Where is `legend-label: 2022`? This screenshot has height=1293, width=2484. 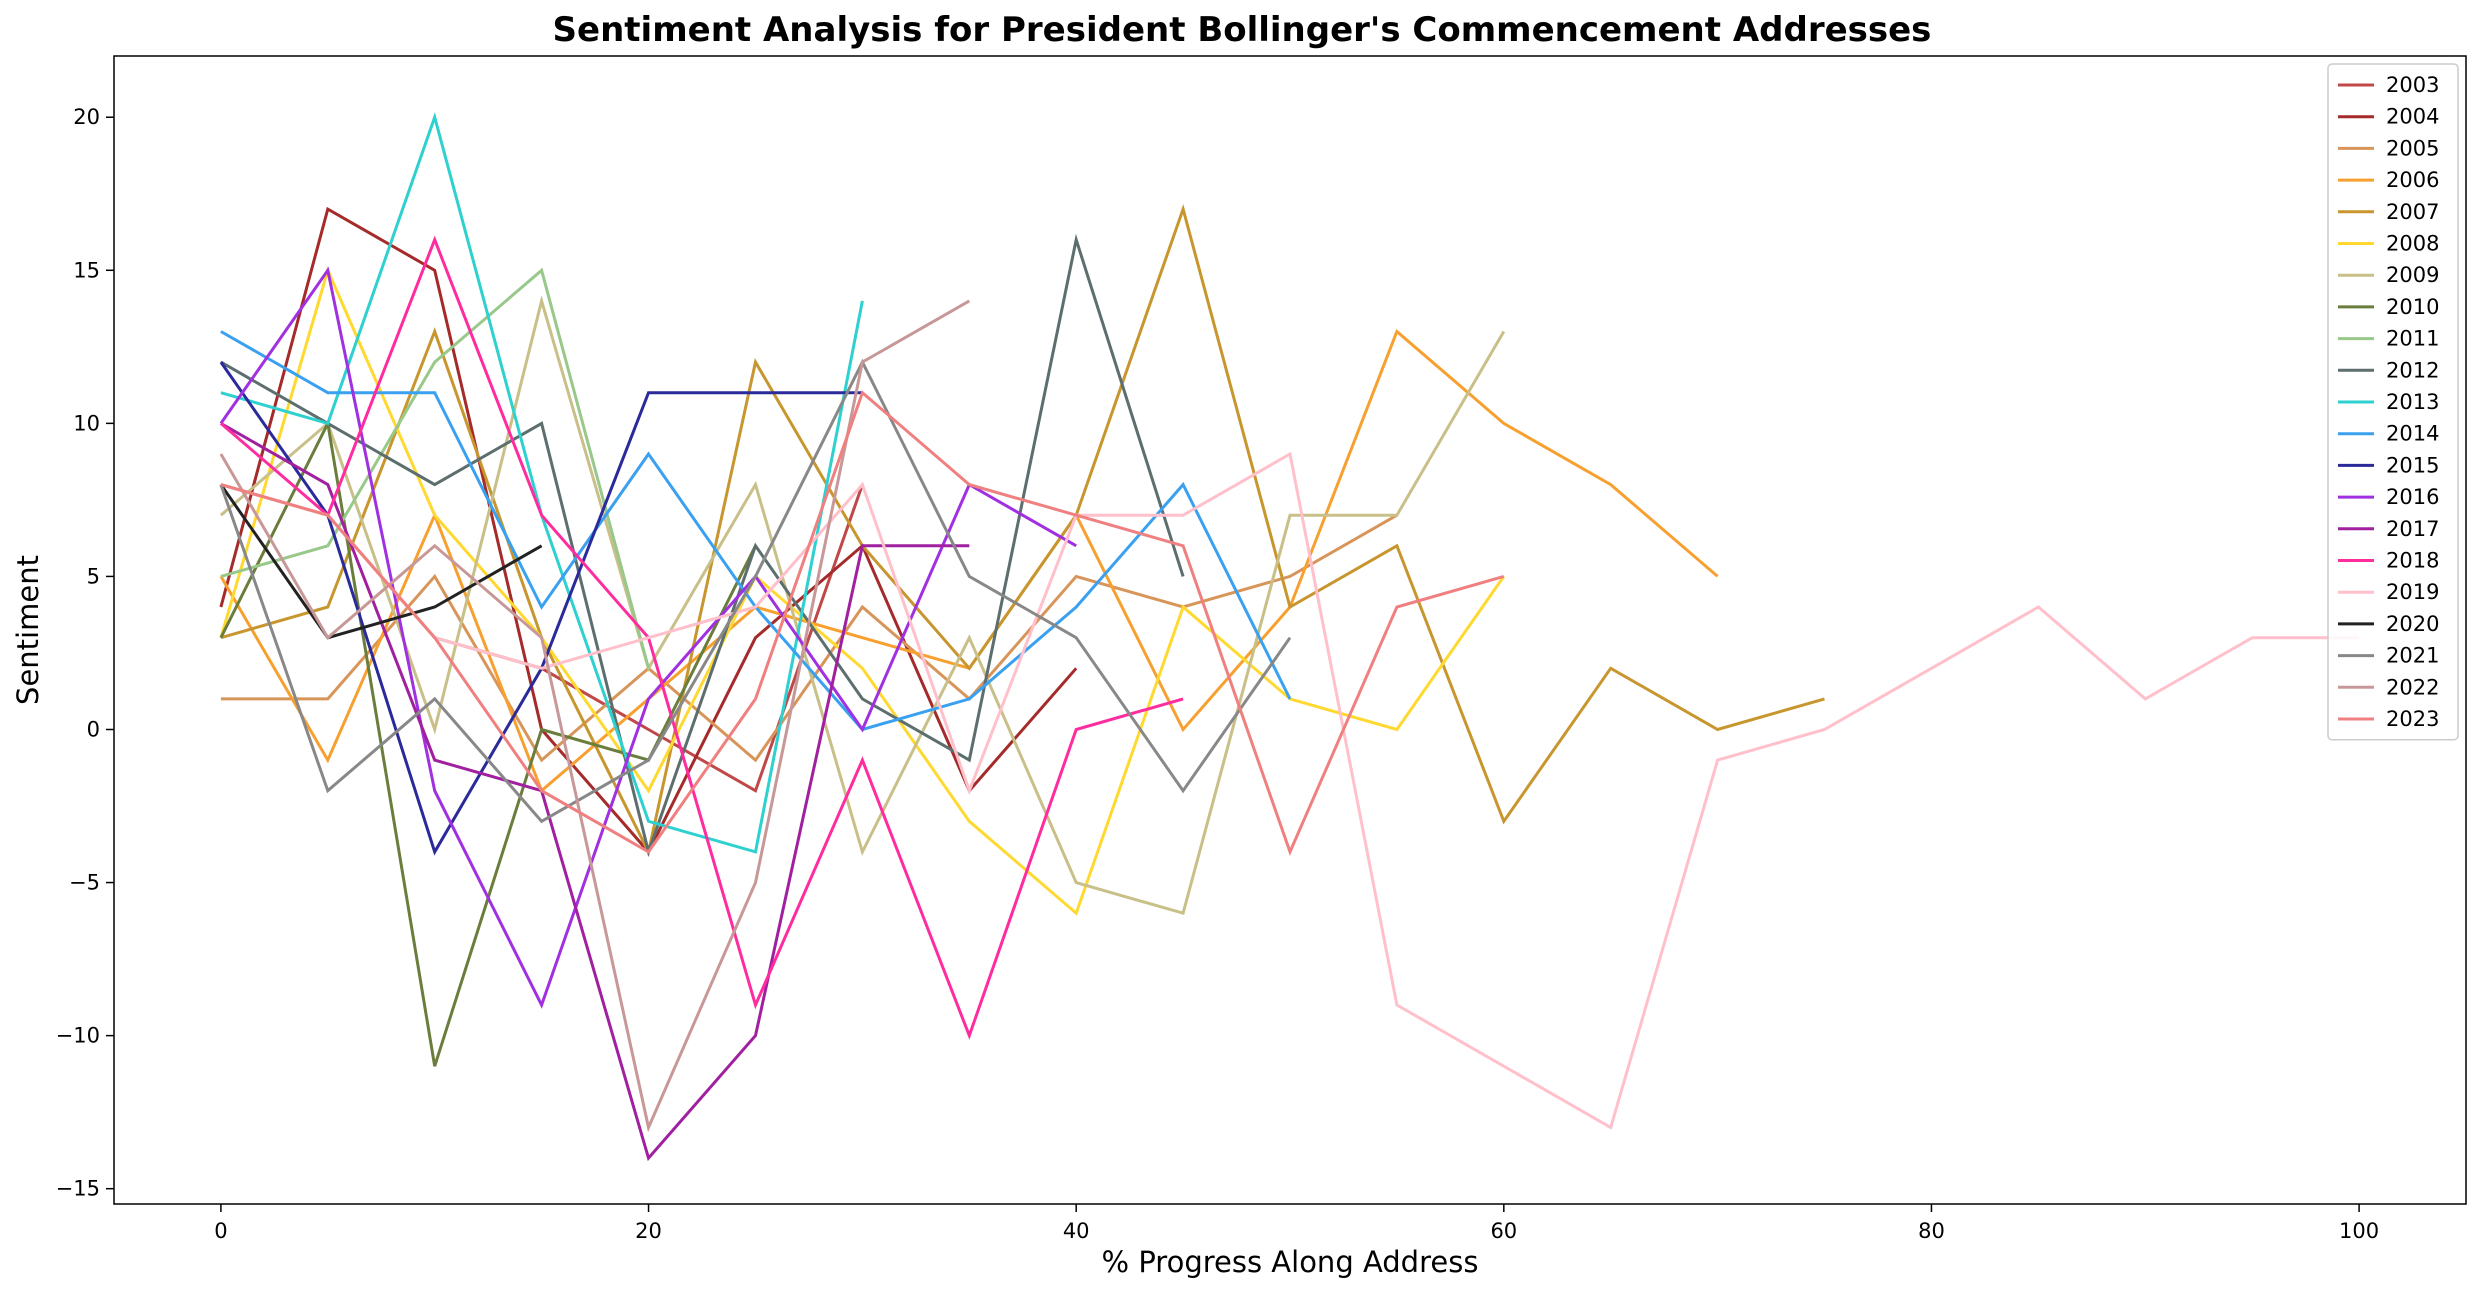 legend-label: 2022 is located at coordinates (2412, 687).